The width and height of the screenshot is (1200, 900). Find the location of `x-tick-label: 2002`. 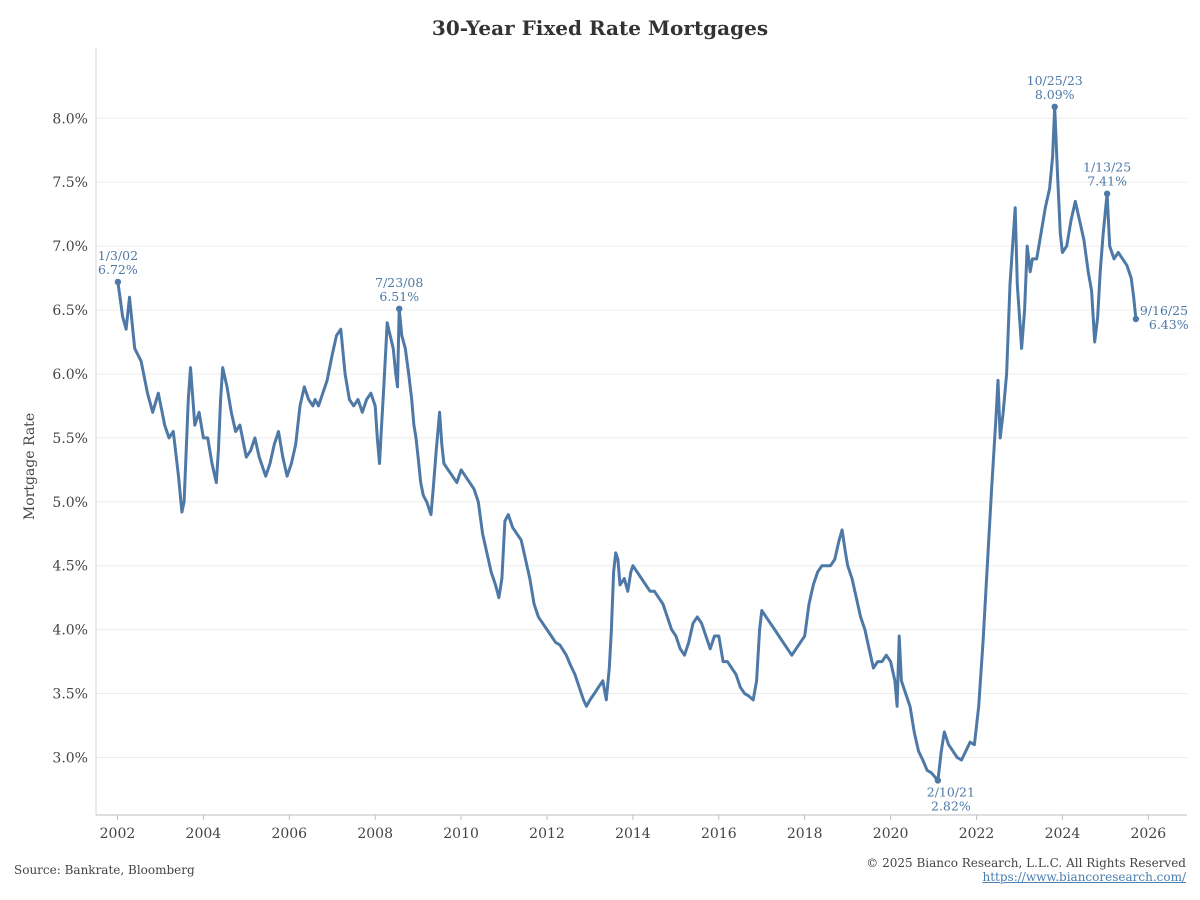

x-tick-label: 2002 is located at coordinates (118, 834).